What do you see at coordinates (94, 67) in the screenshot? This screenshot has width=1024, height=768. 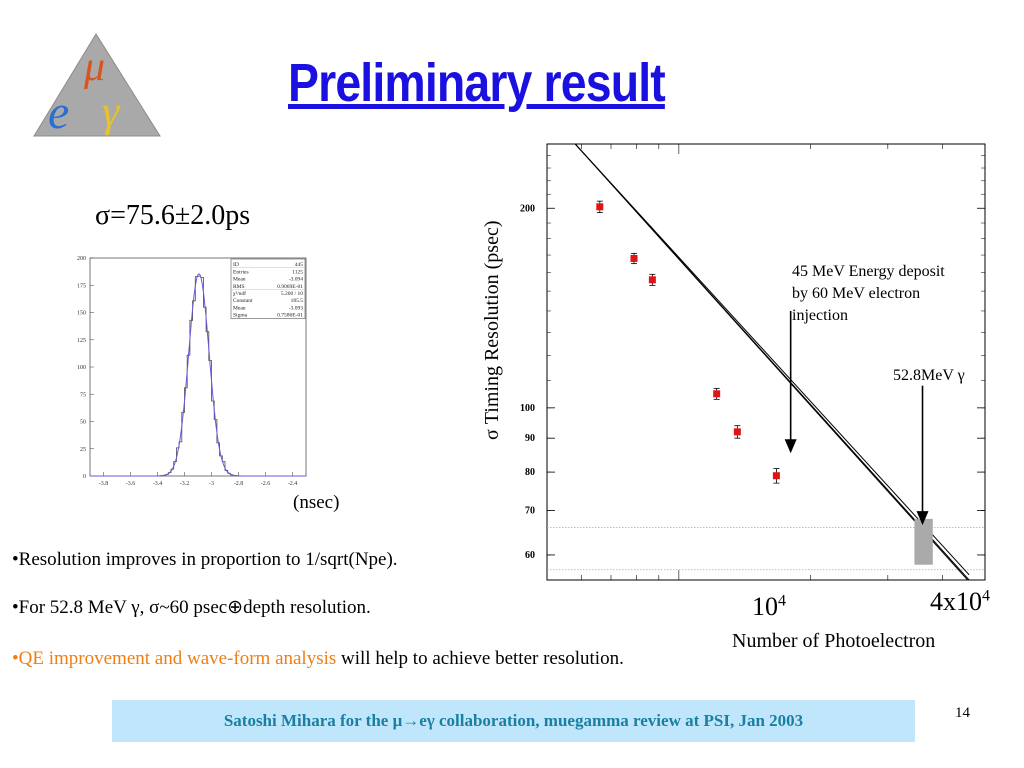 I see `logo-mu: μ` at bounding box center [94, 67].